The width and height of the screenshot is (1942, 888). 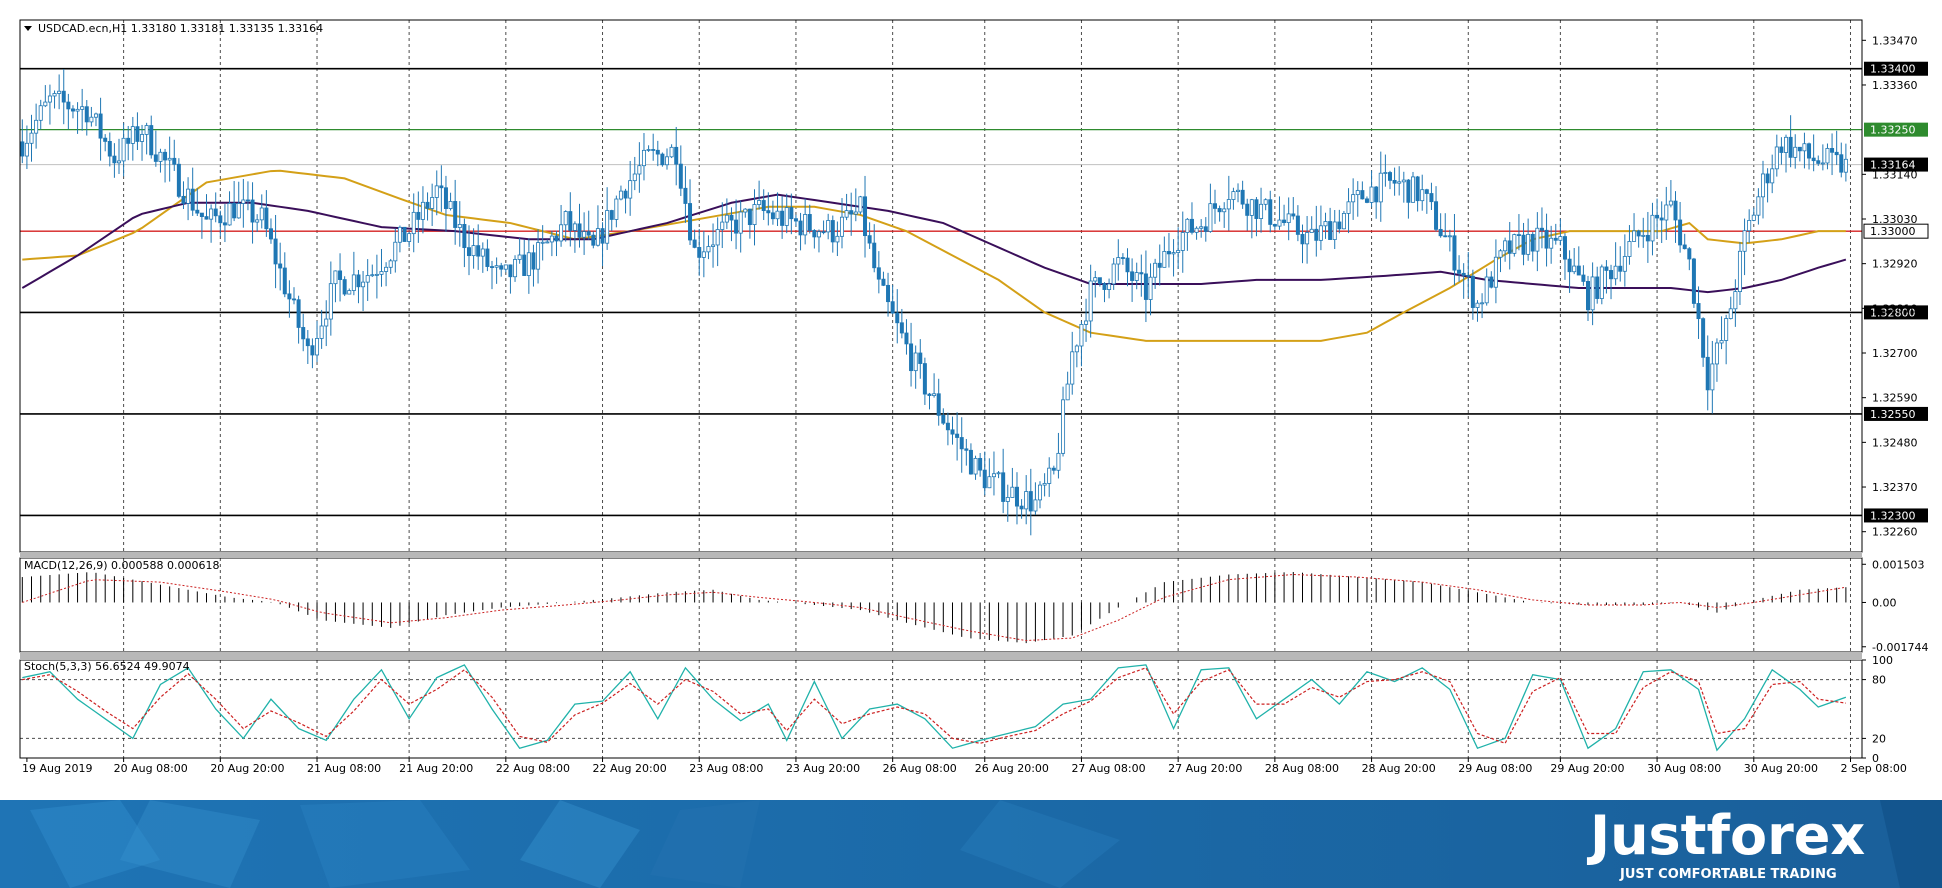 What do you see at coordinates (1893, 312) in the screenshot?
I see `level-price-label: 1.32800` at bounding box center [1893, 312].